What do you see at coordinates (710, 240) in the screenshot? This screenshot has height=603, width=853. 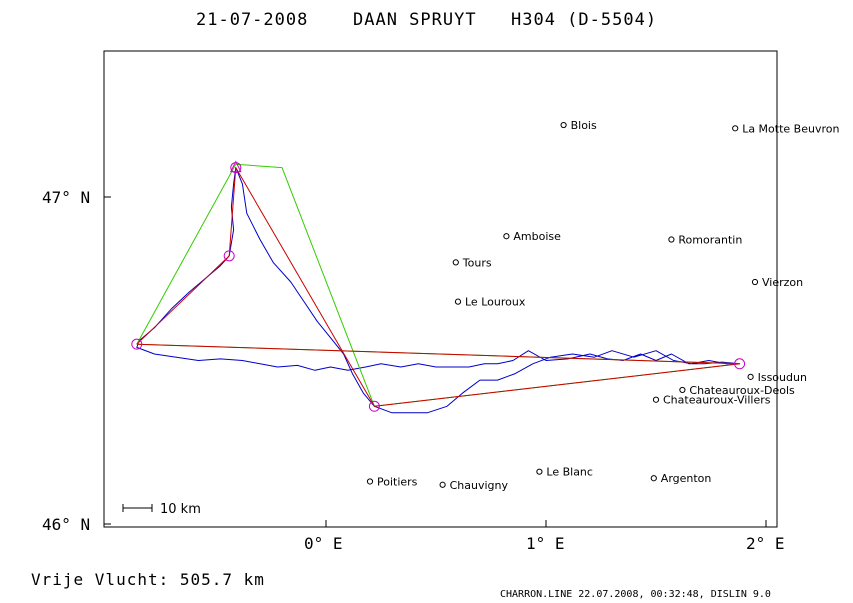 I see `city-label: Romorantin` at bounding box center [710, 240].